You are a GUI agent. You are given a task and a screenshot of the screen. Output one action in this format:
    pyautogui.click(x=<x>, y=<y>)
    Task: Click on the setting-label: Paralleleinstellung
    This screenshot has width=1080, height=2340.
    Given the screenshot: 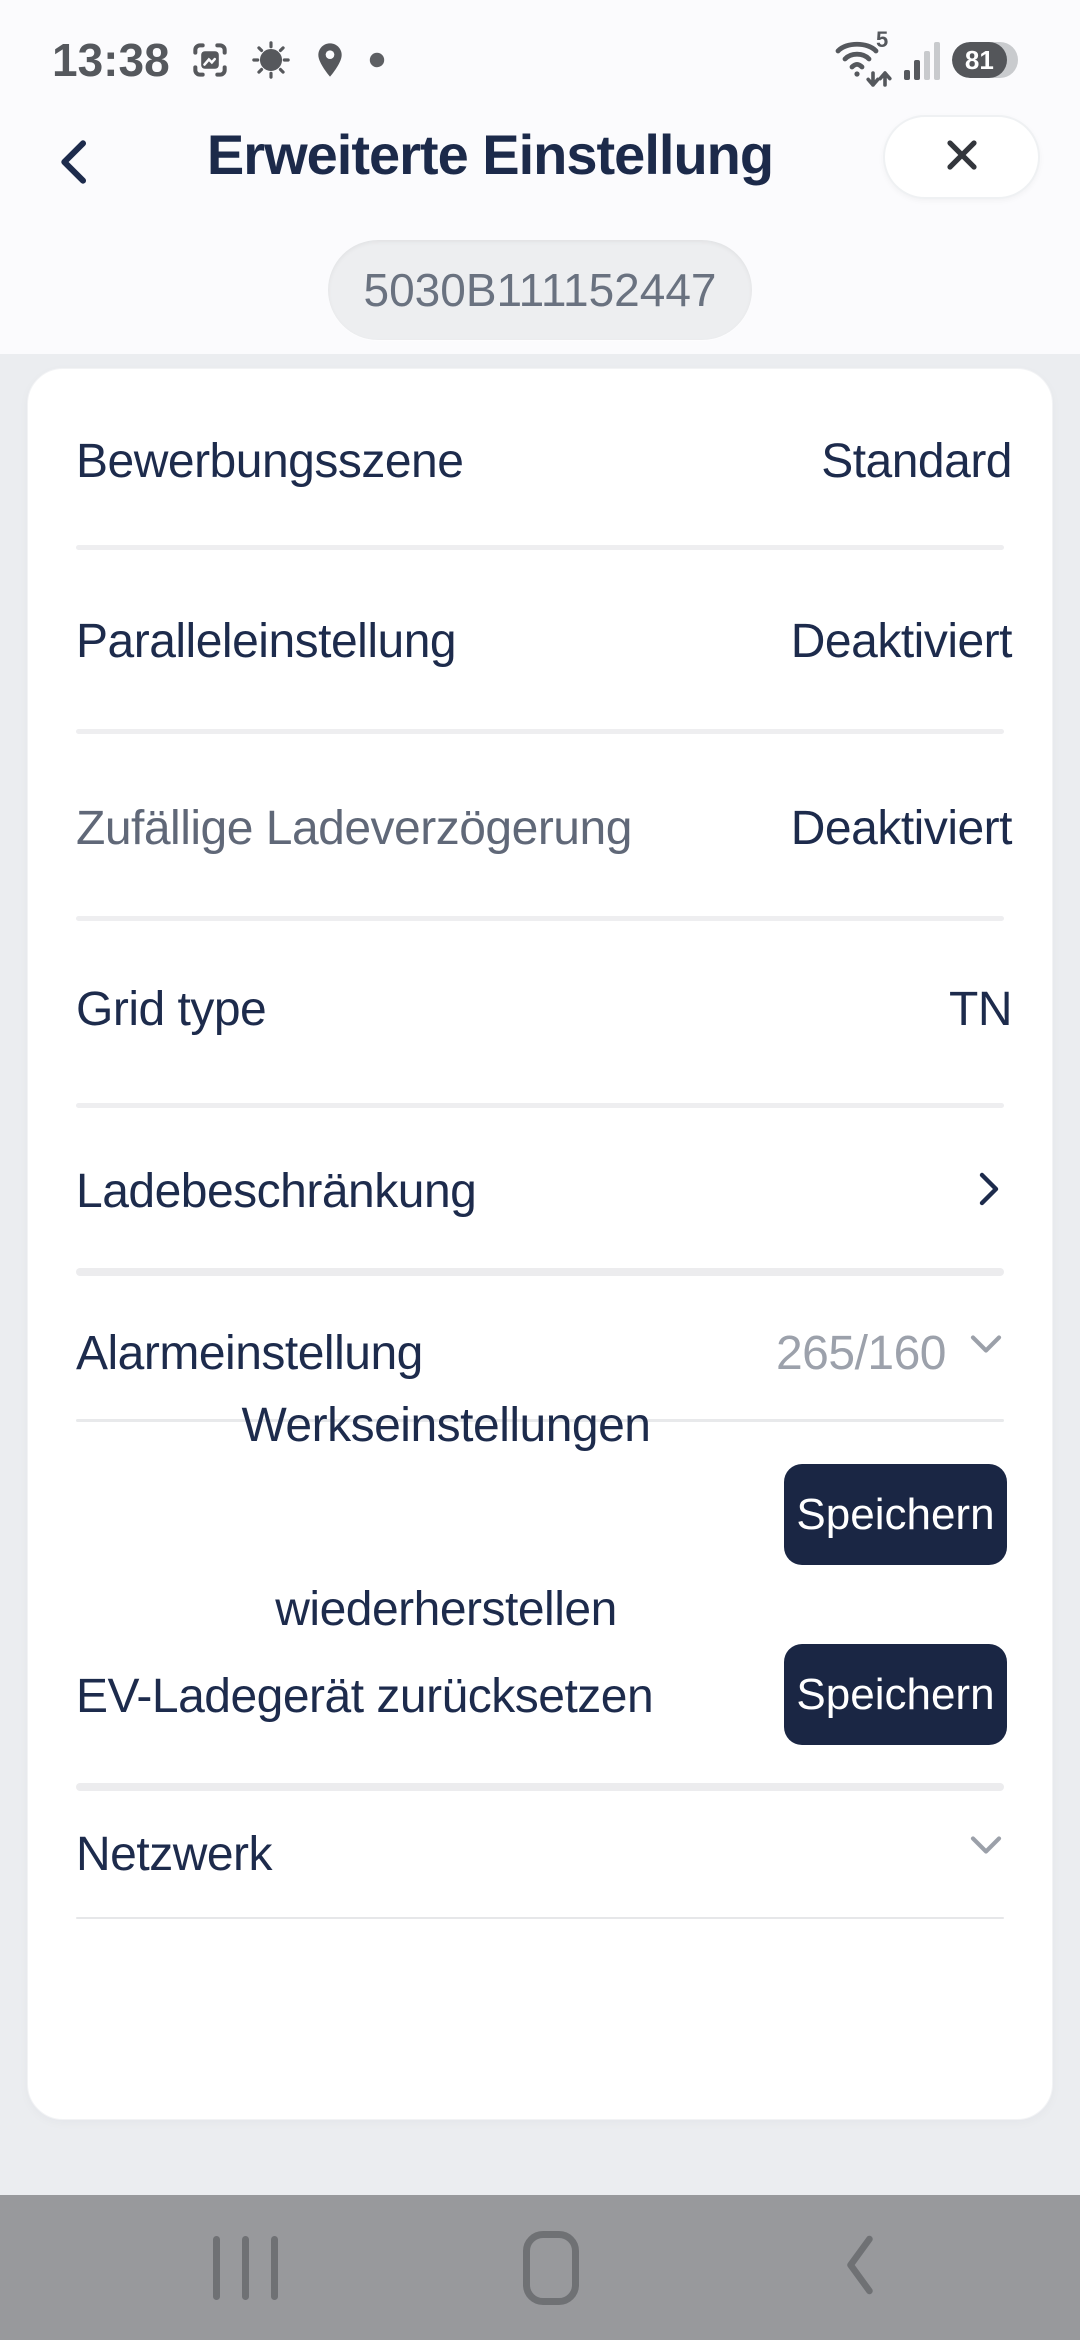 What is the action you would take?
    pyautogui.click(x=266, y=641)
    